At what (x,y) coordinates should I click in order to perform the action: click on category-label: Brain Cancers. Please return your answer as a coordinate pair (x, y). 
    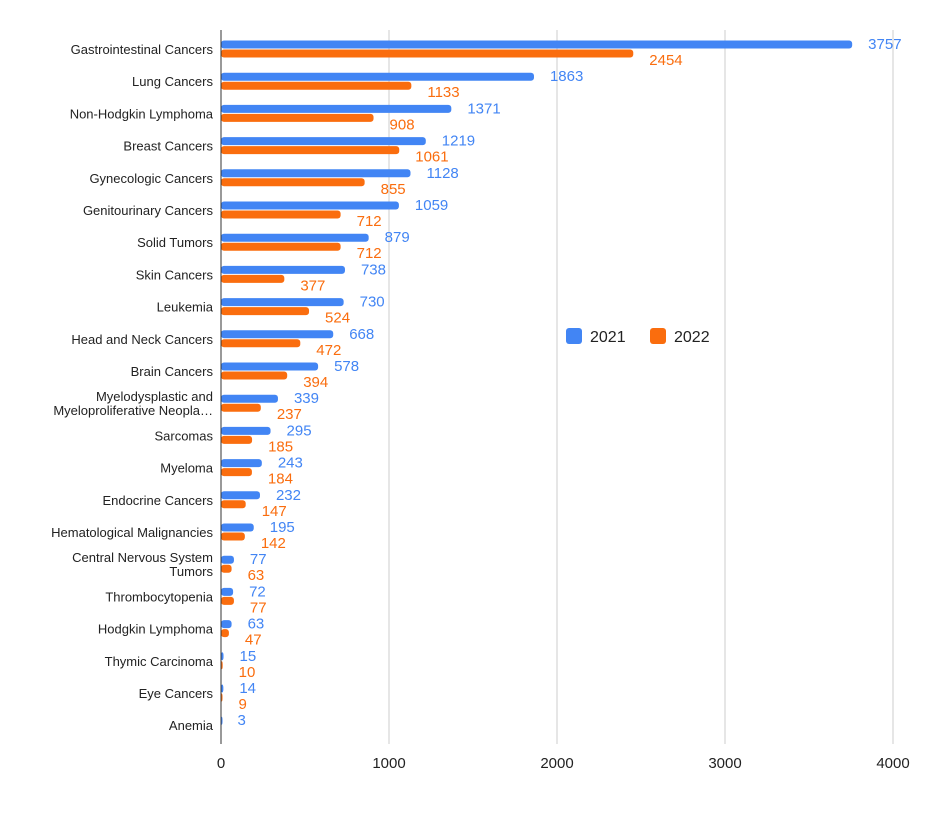
    Looking at the image, I should click on (172, 371).